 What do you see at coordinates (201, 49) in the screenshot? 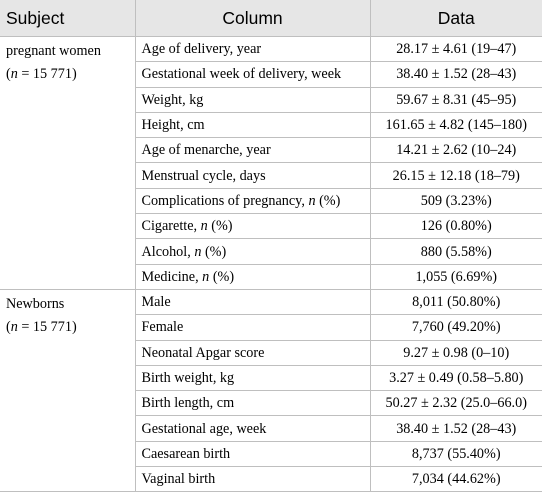
I see `row-label-text: Age of delivery, year` at bounding box center [201, 49].